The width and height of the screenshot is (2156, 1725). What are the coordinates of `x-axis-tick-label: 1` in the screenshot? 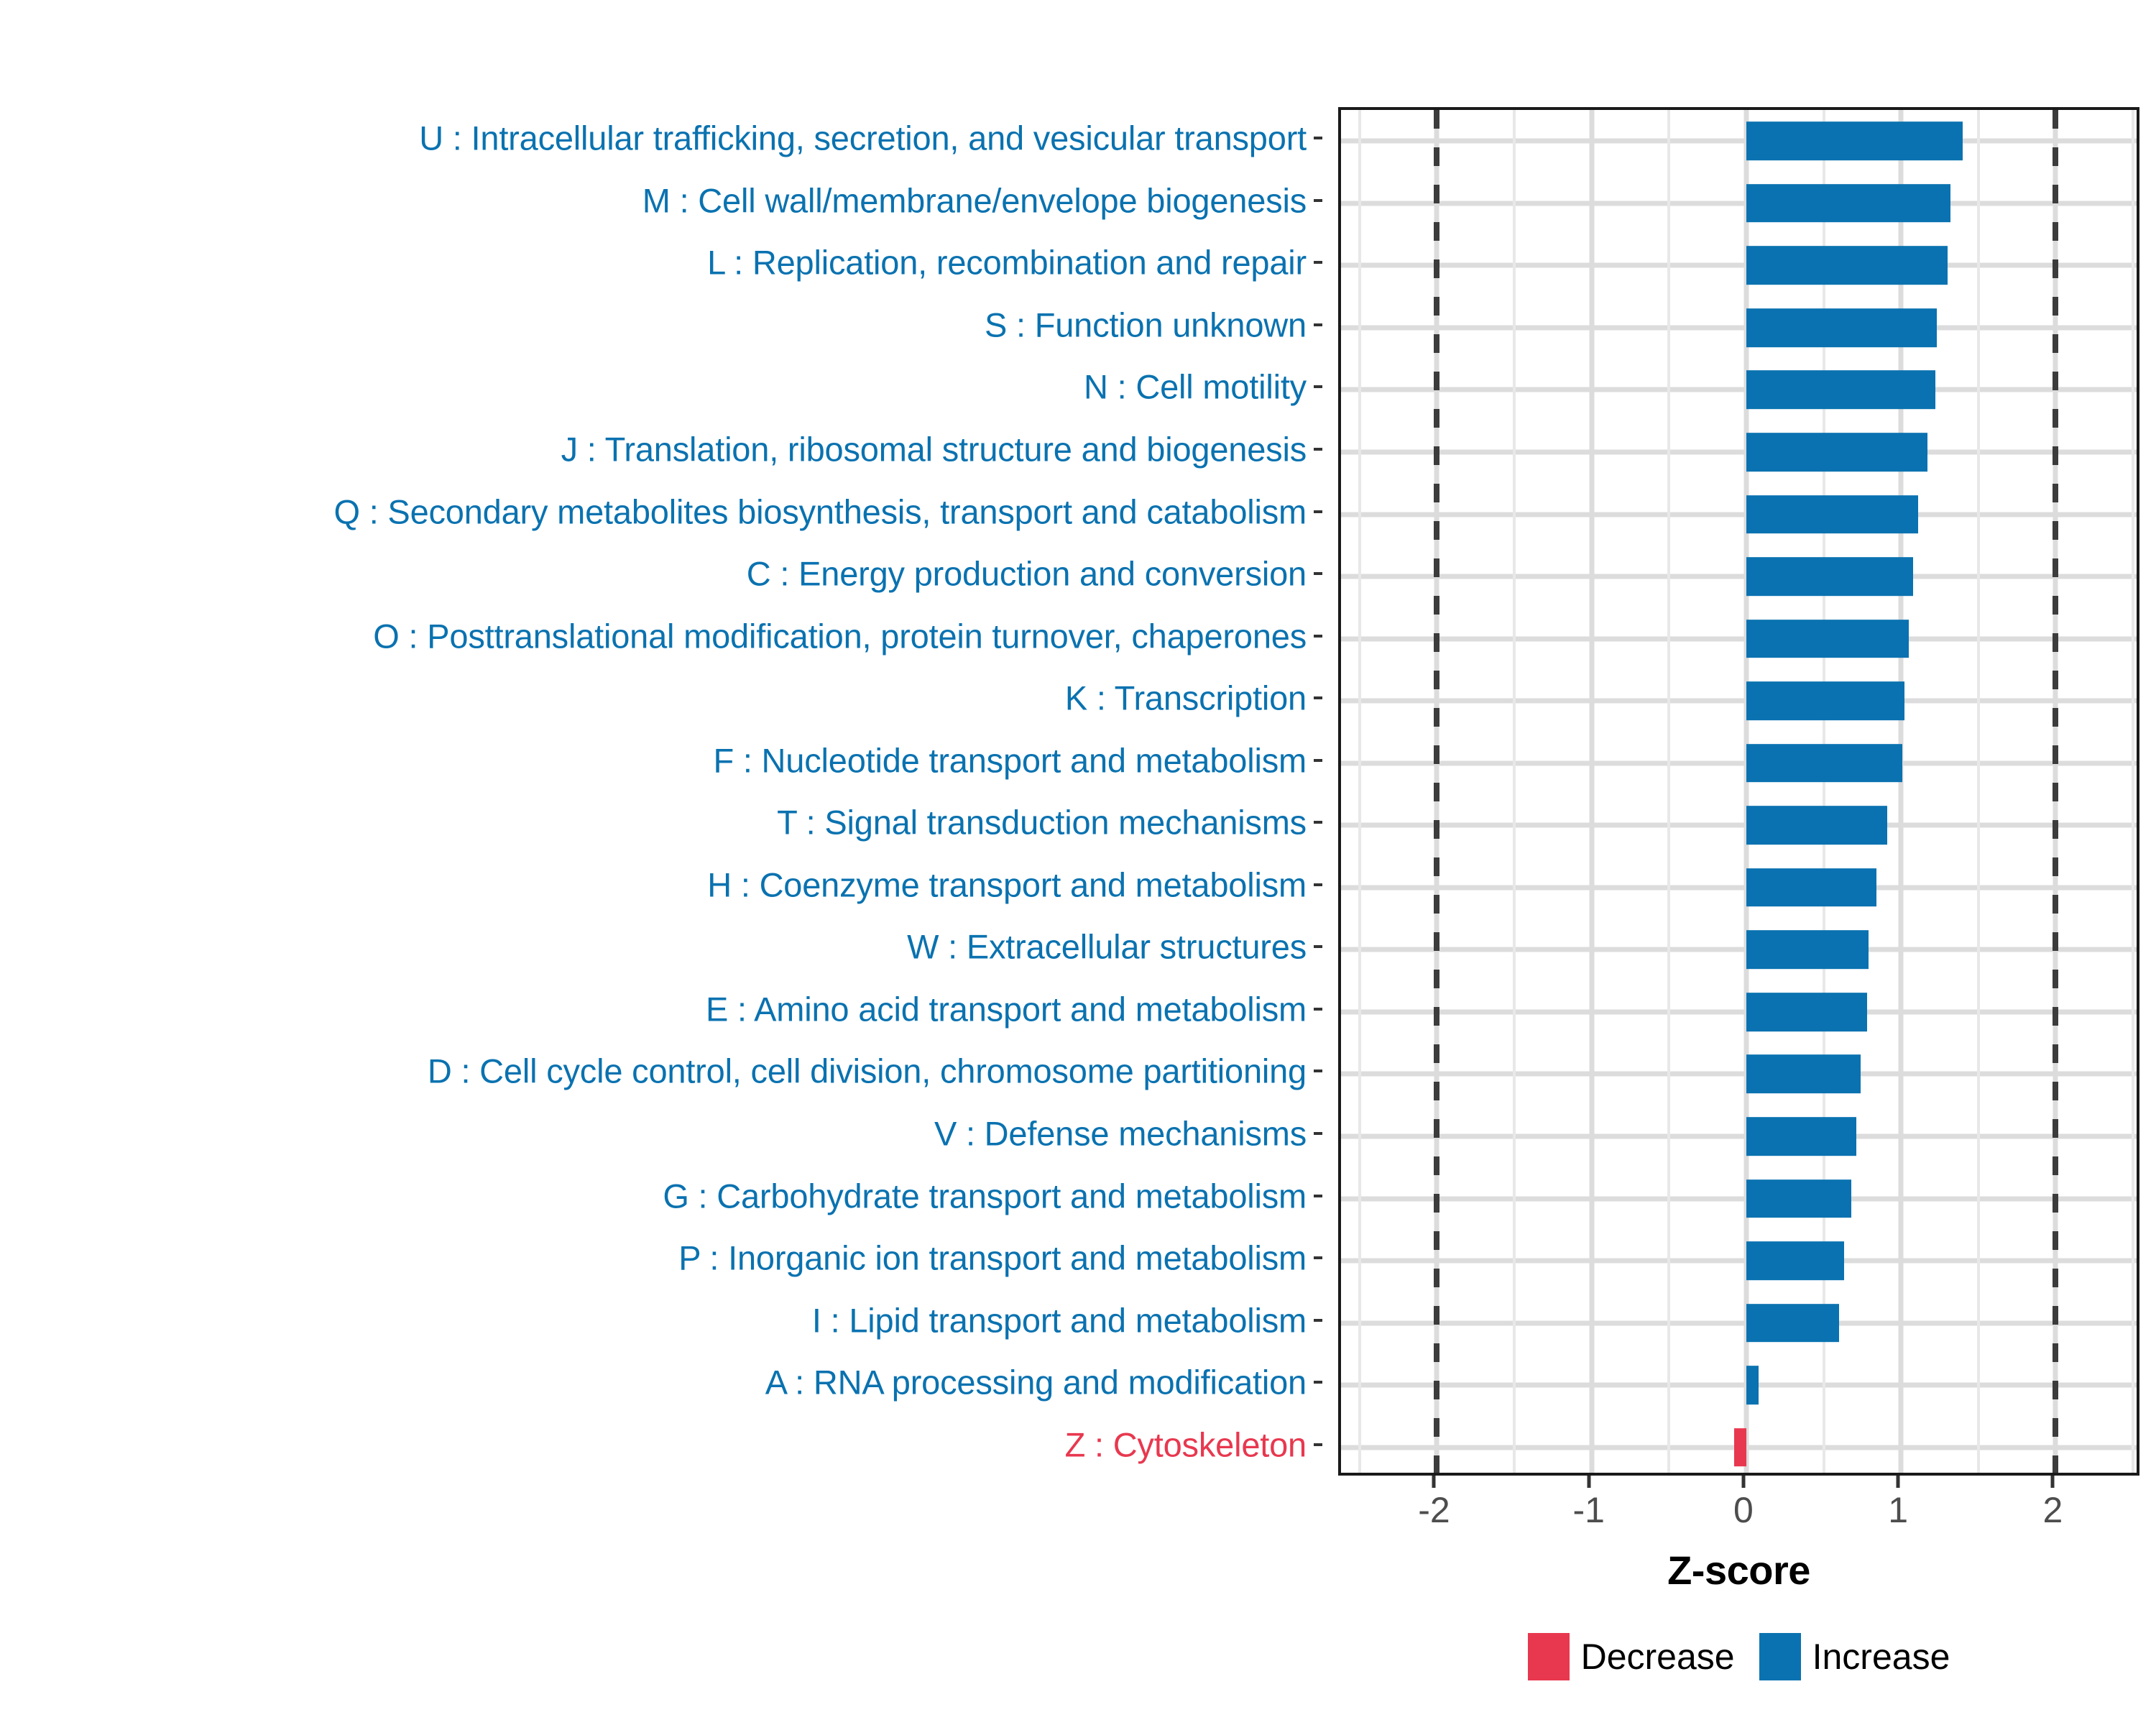 It's located at (1898, 1510).